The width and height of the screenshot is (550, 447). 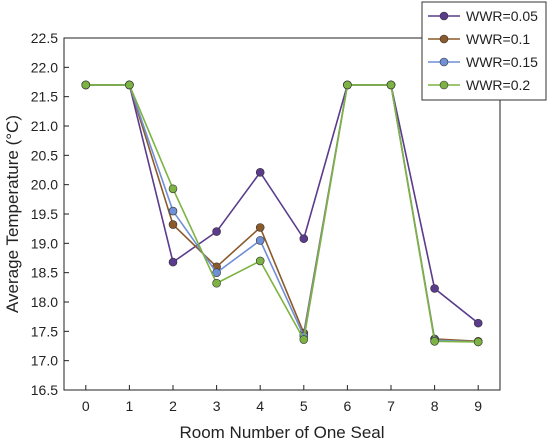 I want to click on y-axis-title: Average Temperature (°C), so click(x=12, y=214).